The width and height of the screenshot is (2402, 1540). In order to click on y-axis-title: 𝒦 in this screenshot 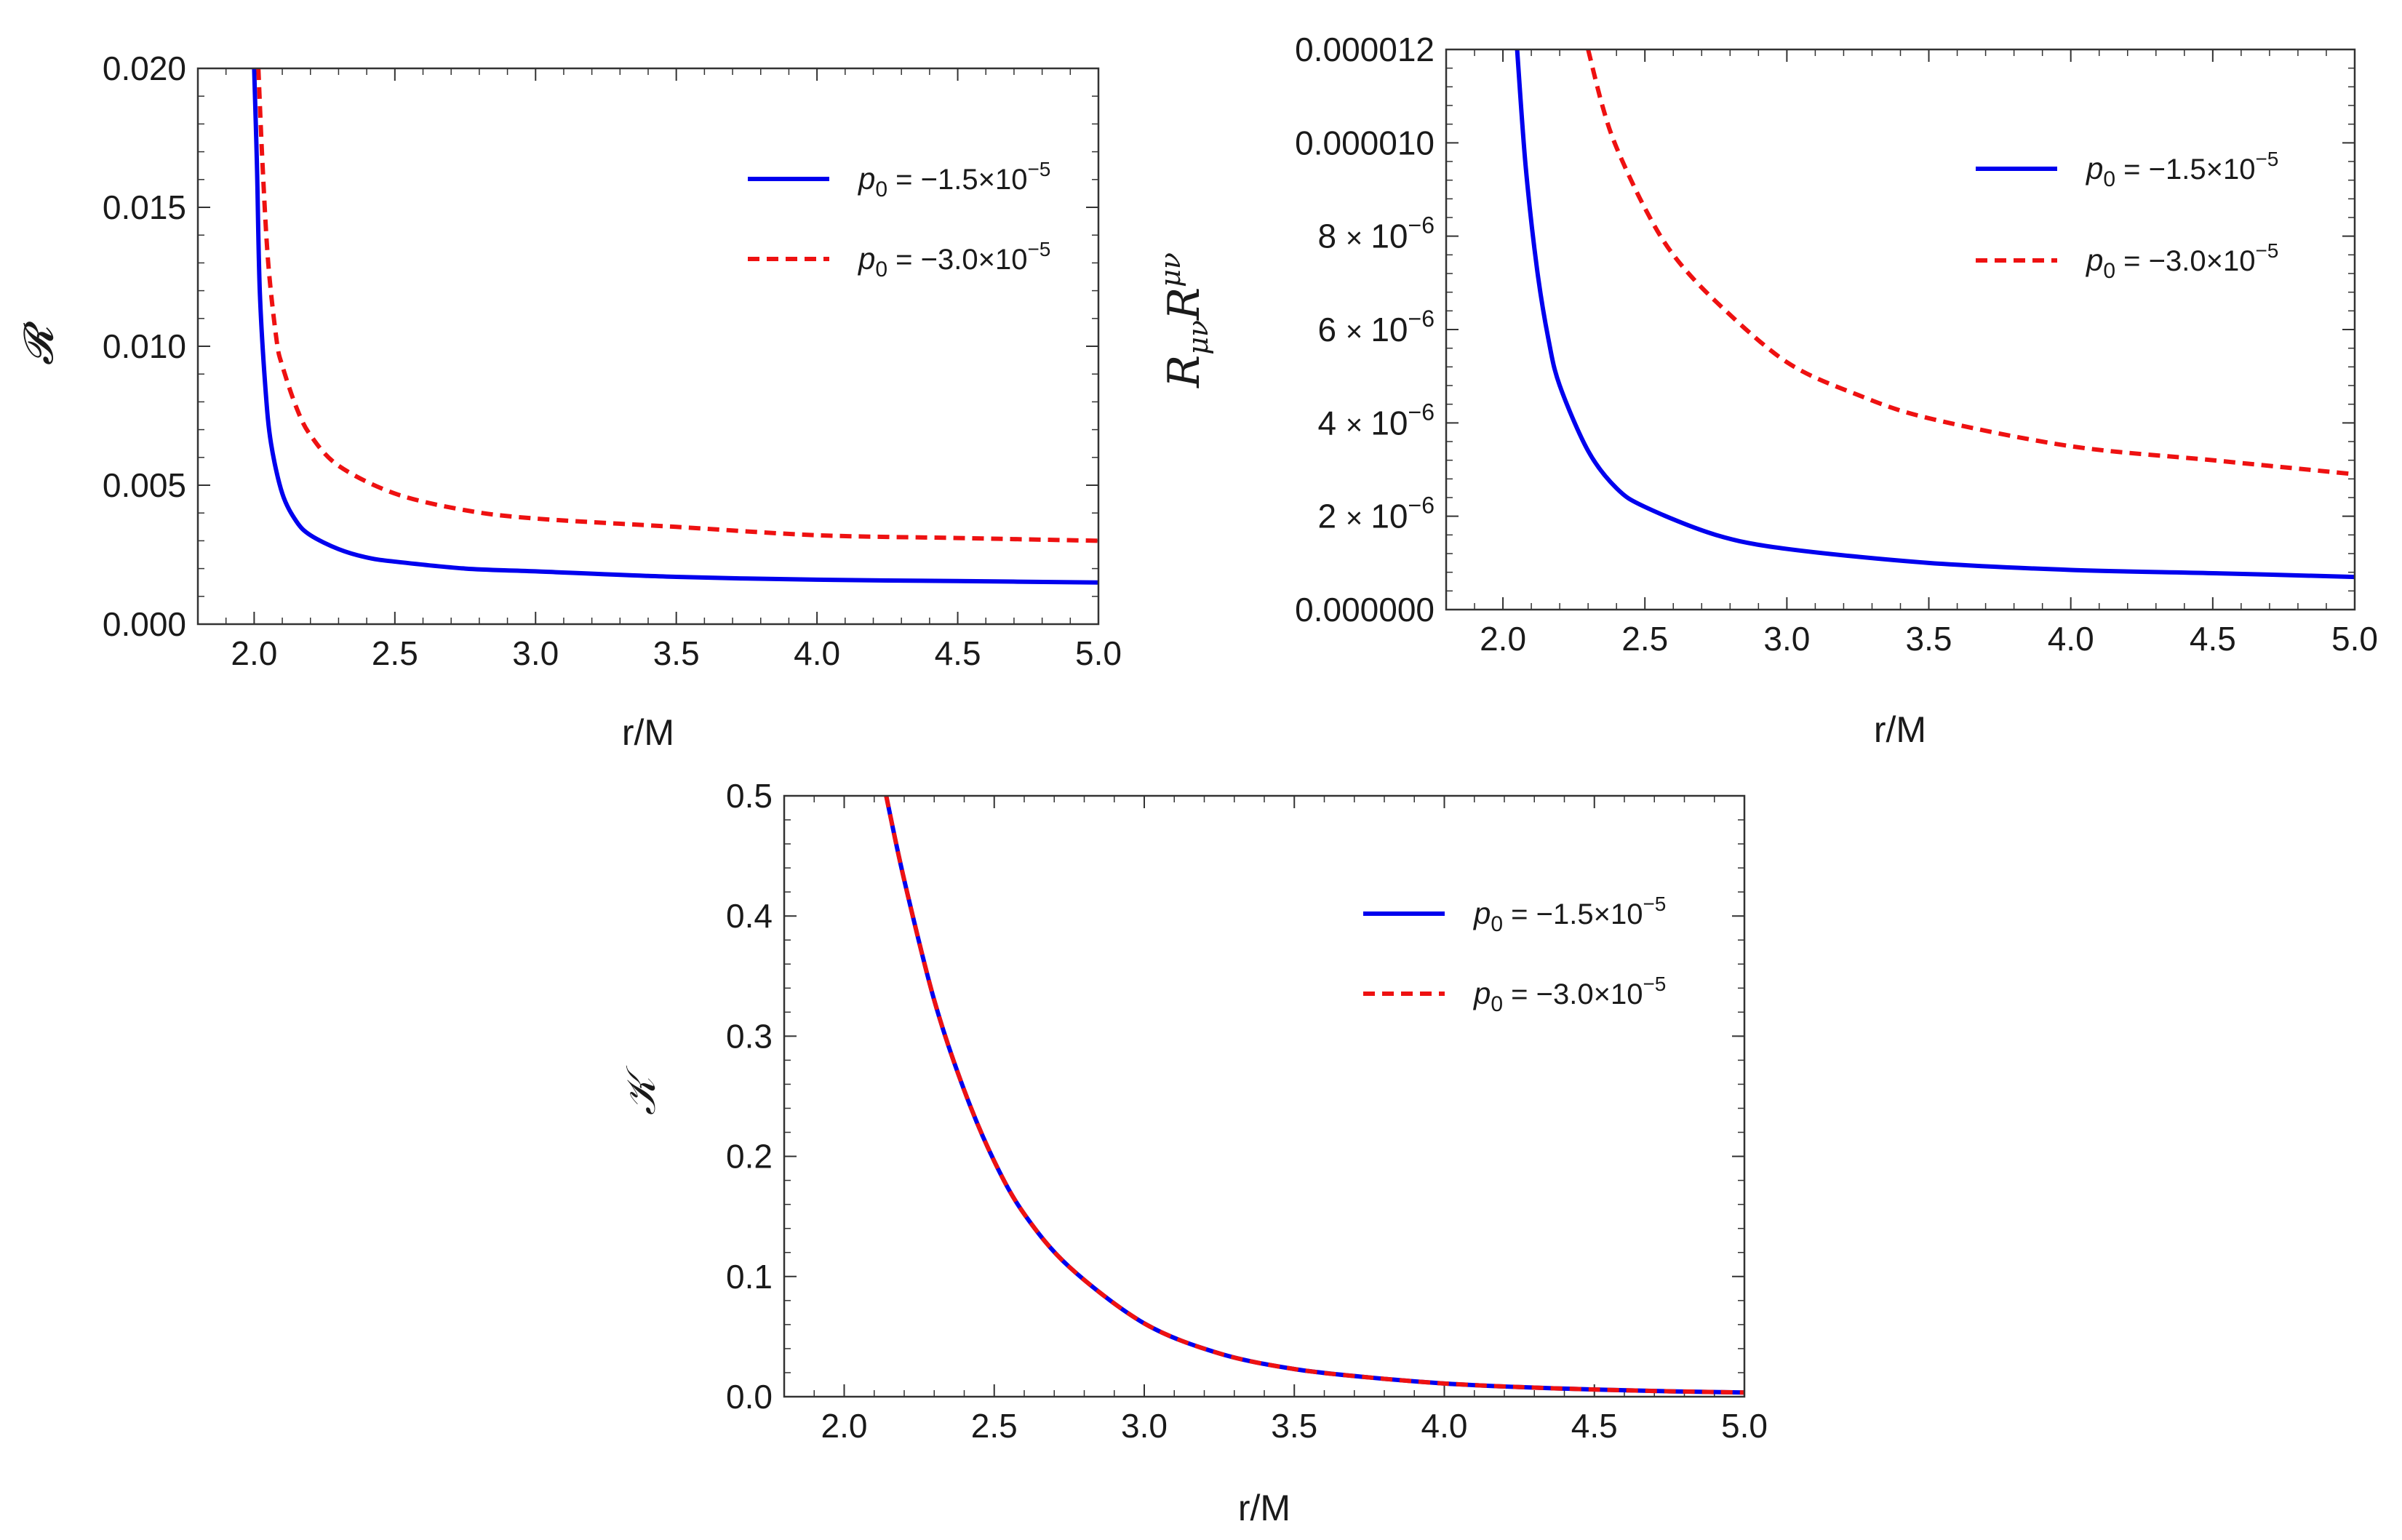, I will do `click(641, 1090)`.